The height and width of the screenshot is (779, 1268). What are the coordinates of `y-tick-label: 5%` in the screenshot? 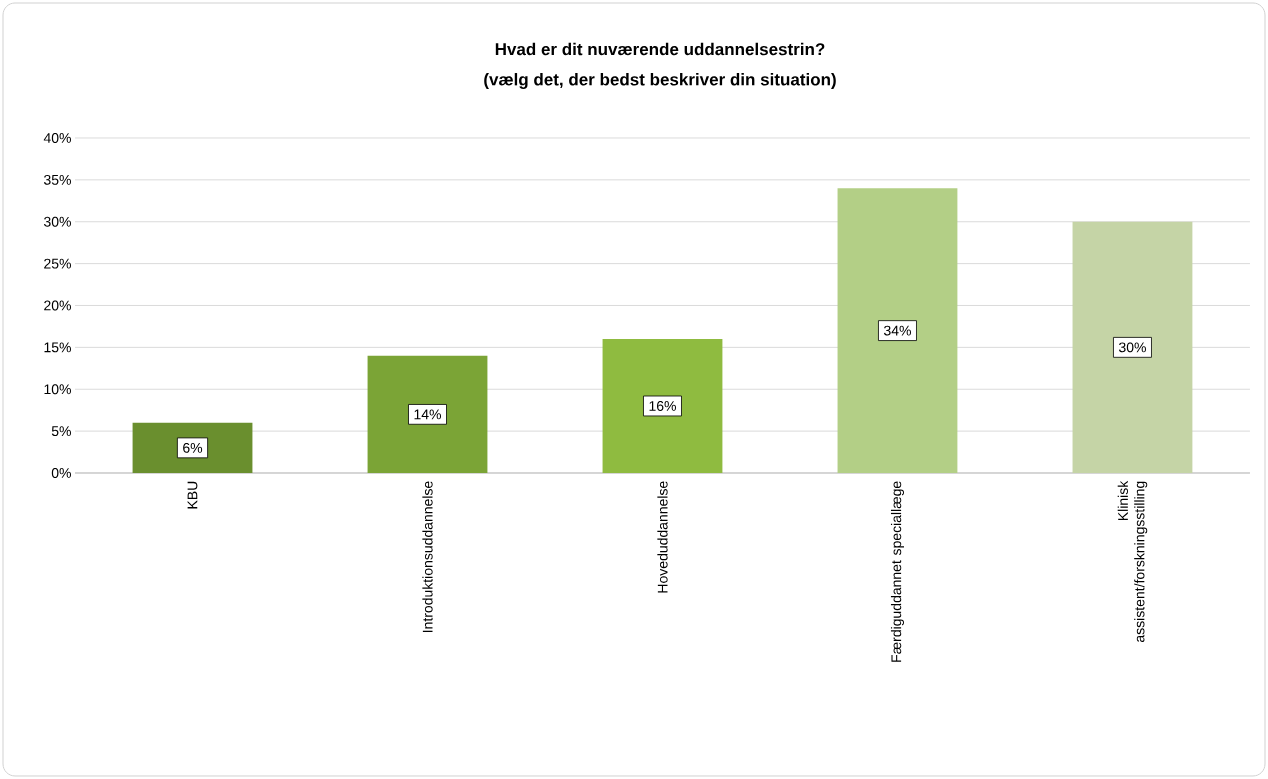 It's located at (61, 431).